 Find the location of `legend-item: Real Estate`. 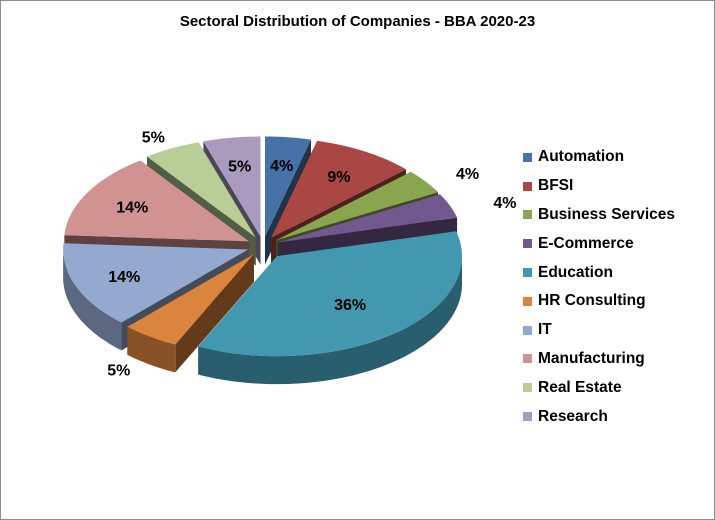

legend-item: Real Estate is located at coordinates (599, 387).